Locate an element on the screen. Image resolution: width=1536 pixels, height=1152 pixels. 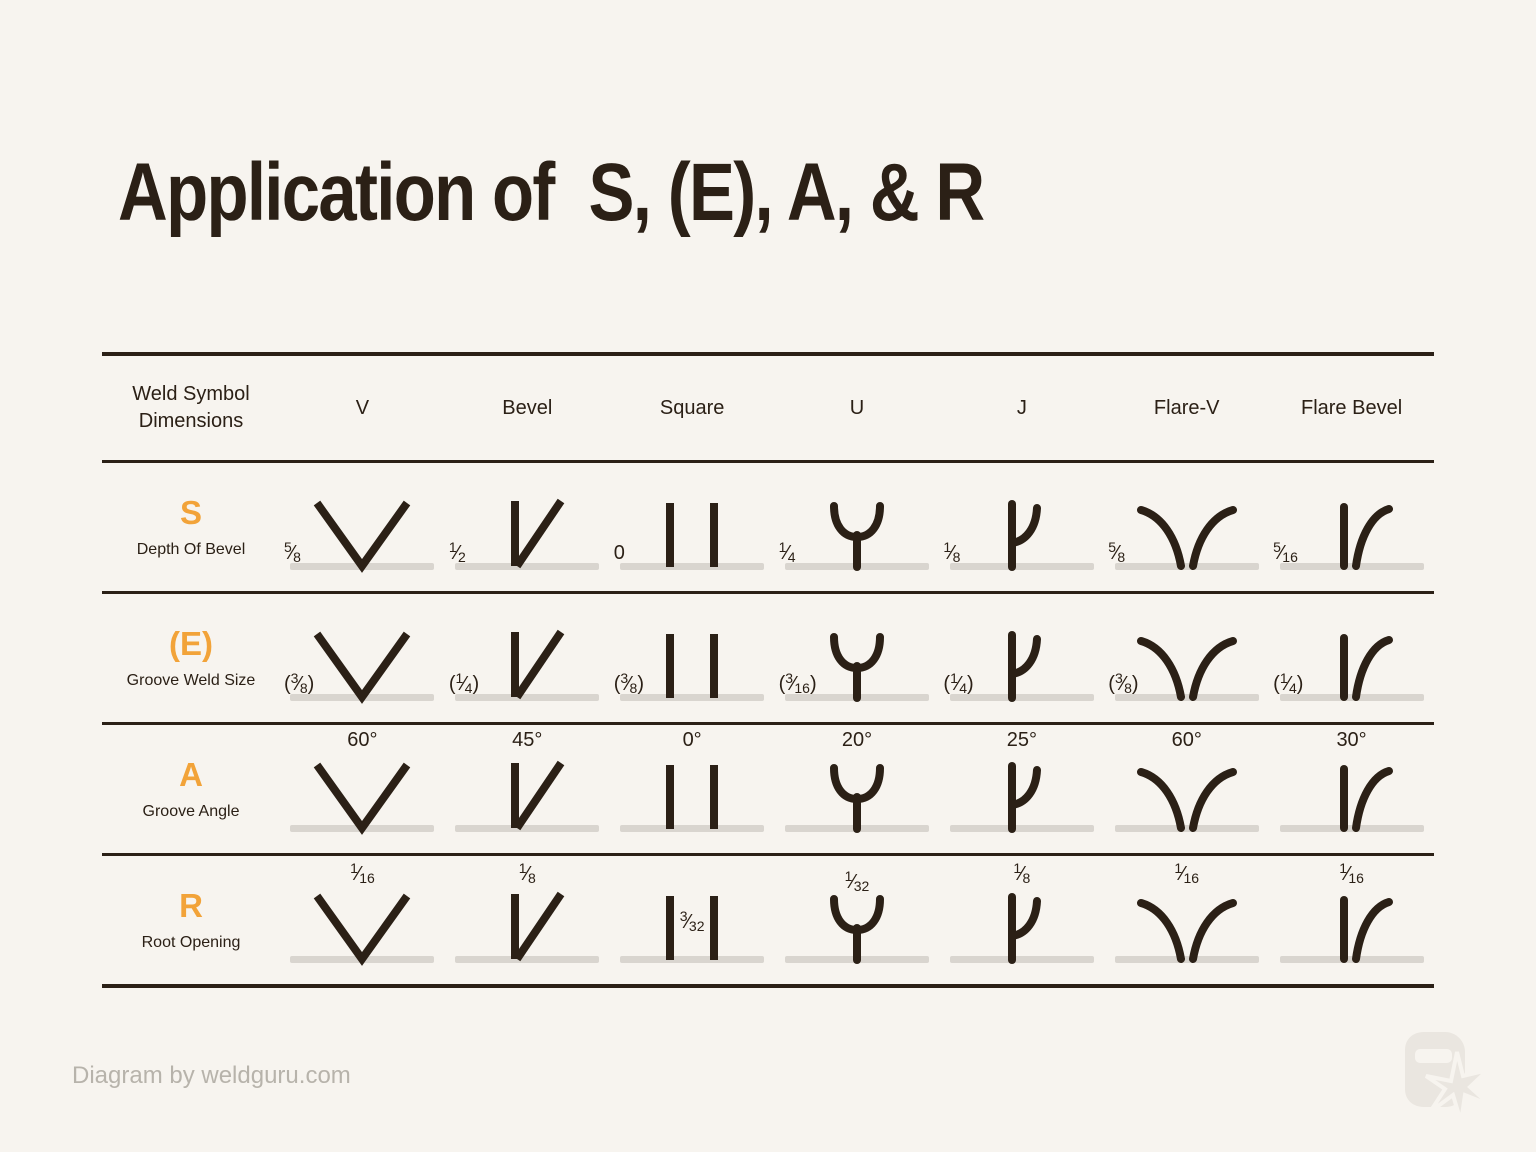
cell-e-flare-v: (3⁄8) is located at coordinates (1186, 658).